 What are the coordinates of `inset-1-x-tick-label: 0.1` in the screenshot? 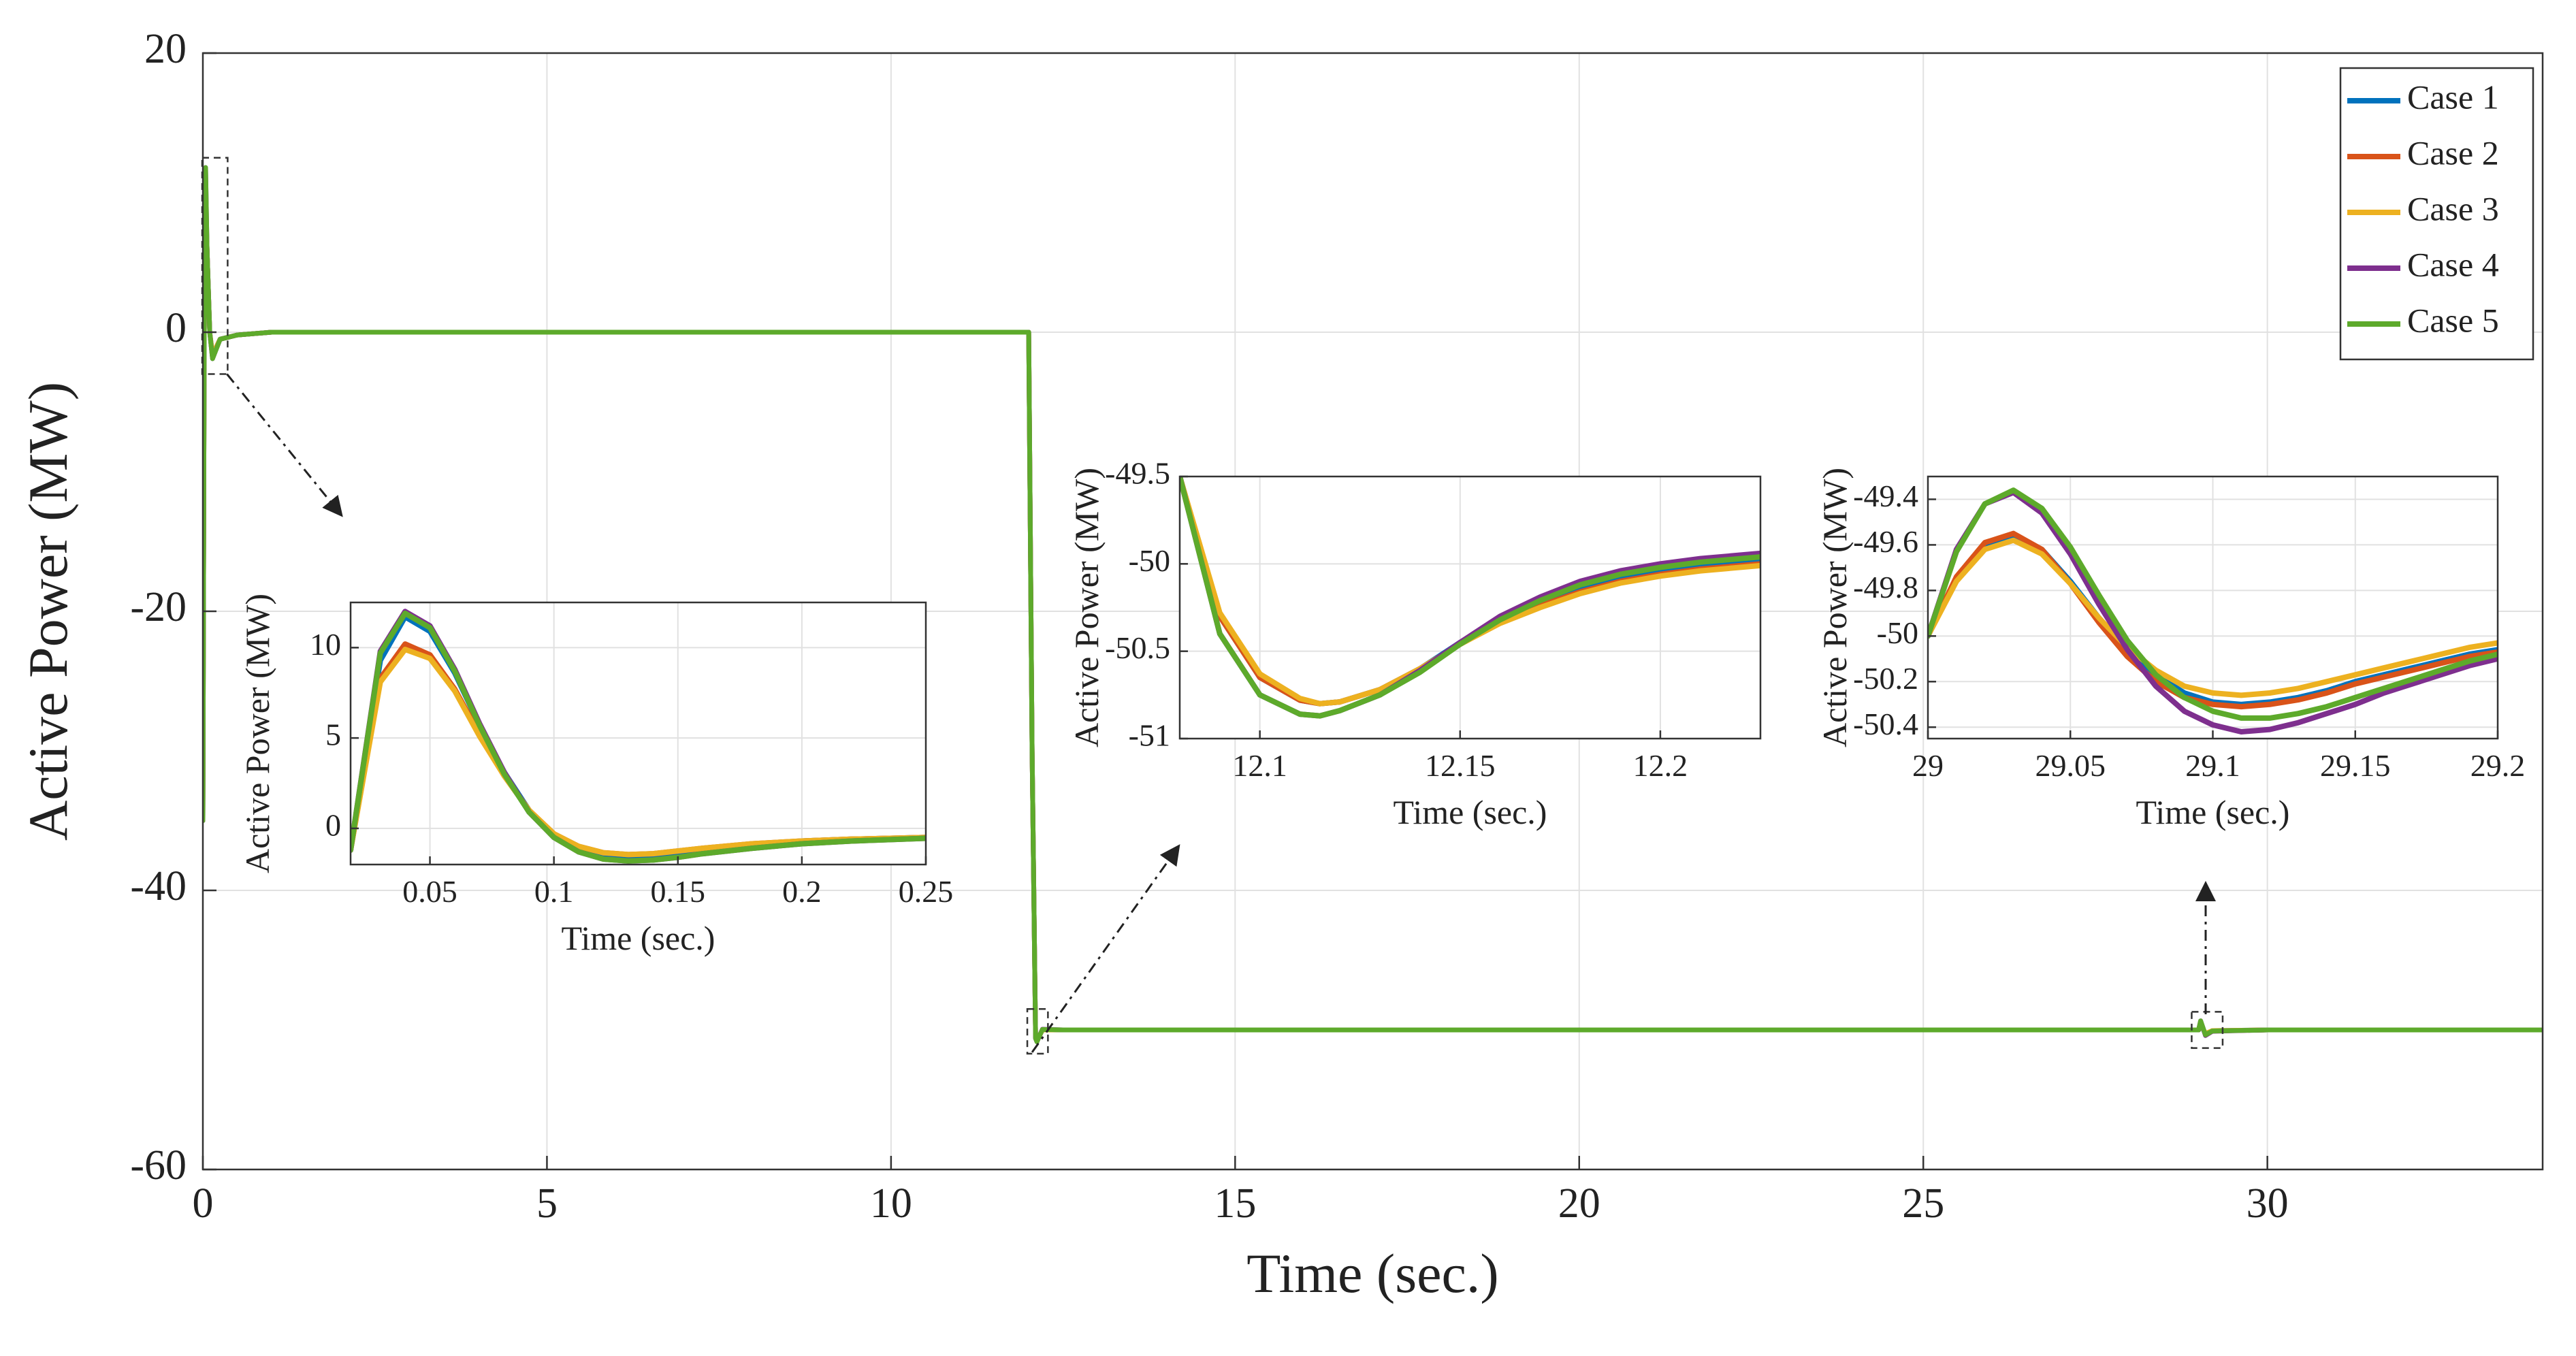 It's located at (554, 892).